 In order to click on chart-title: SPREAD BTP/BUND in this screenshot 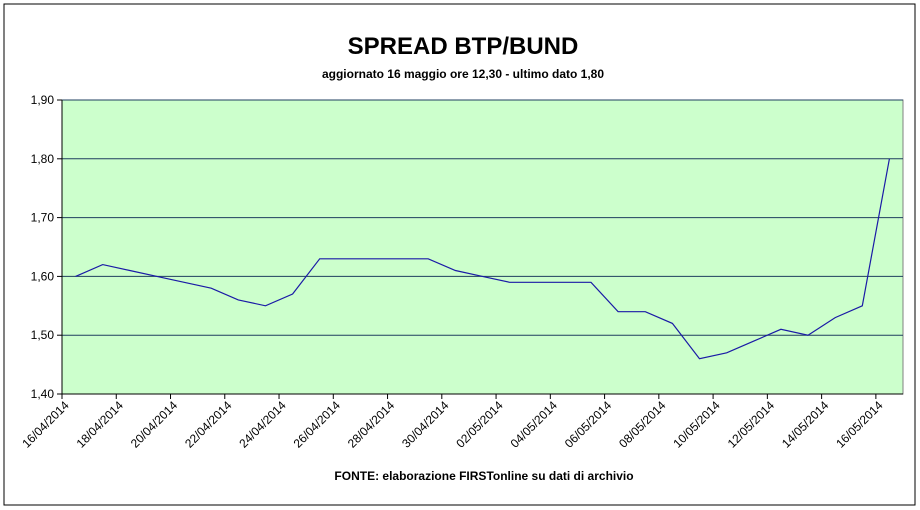, I will do `click(463, 46)`.